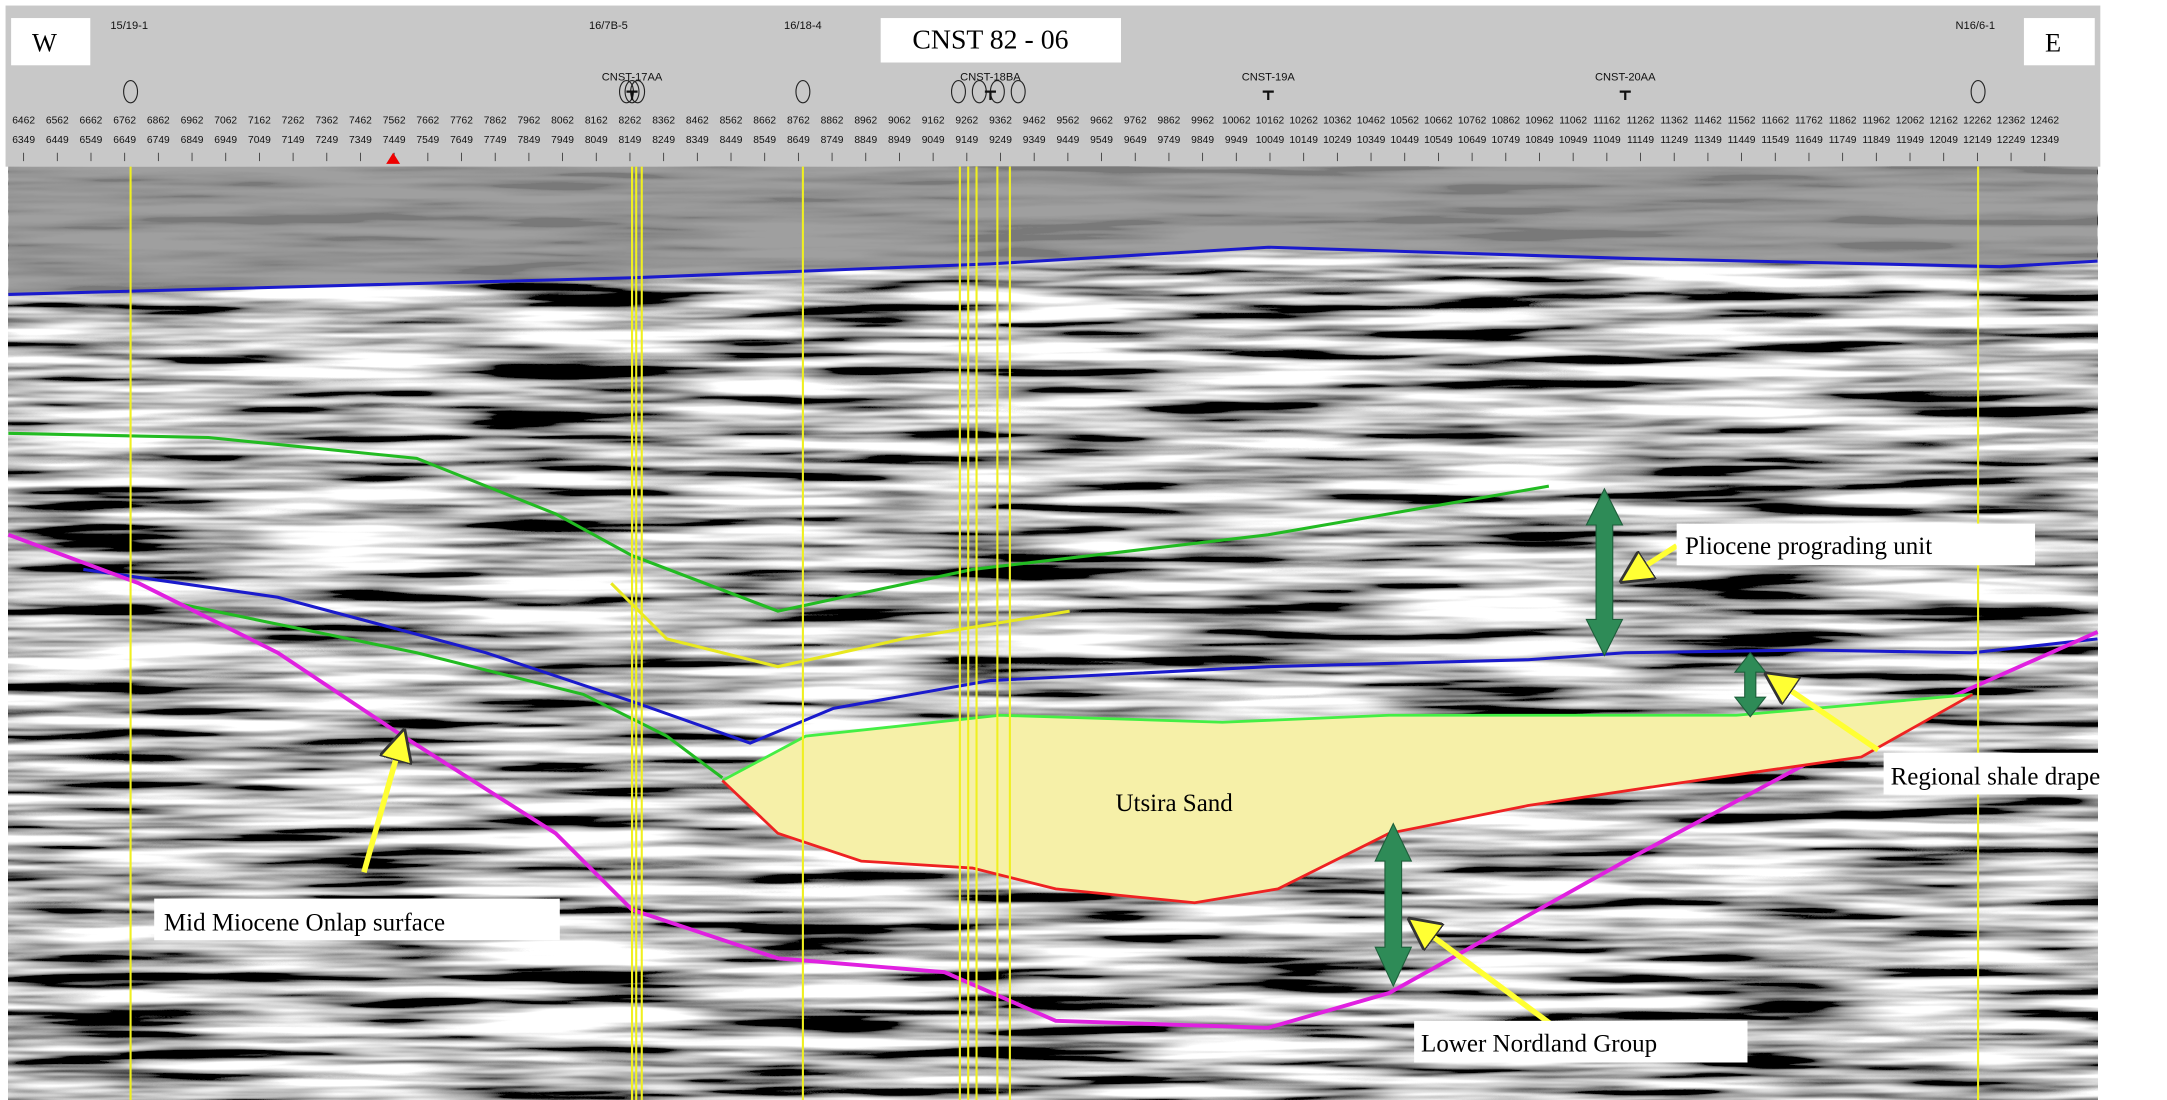 The width and height of the screenshot is (2167, 1100). What do you see at coordinates (1641, 121) in the screenshot?
I see `trace-upper-label: 11262` at bounding box center [1641, 121].